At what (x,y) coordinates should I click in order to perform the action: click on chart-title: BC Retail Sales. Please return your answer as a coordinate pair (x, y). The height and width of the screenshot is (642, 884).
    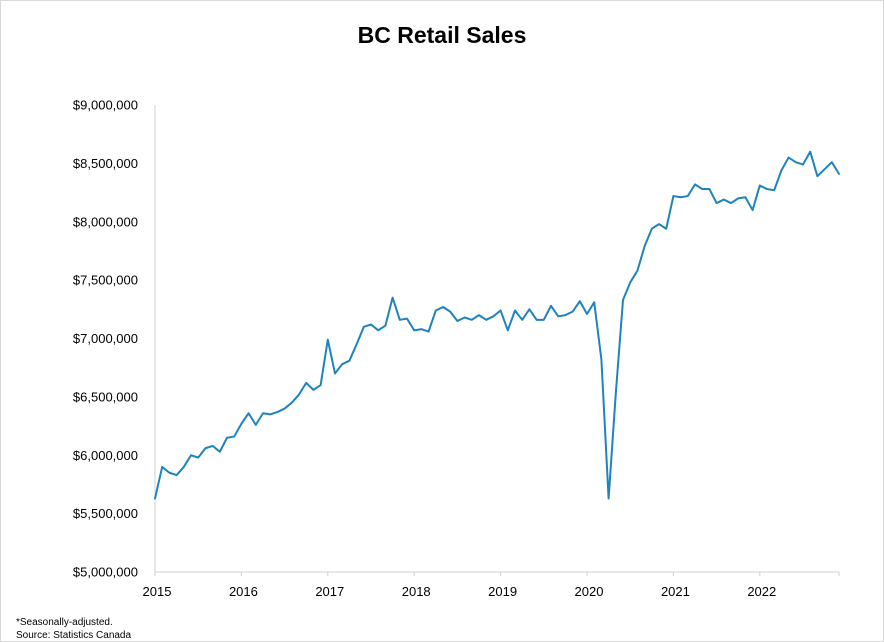
    Looking at the image, I should click on (442, 35).